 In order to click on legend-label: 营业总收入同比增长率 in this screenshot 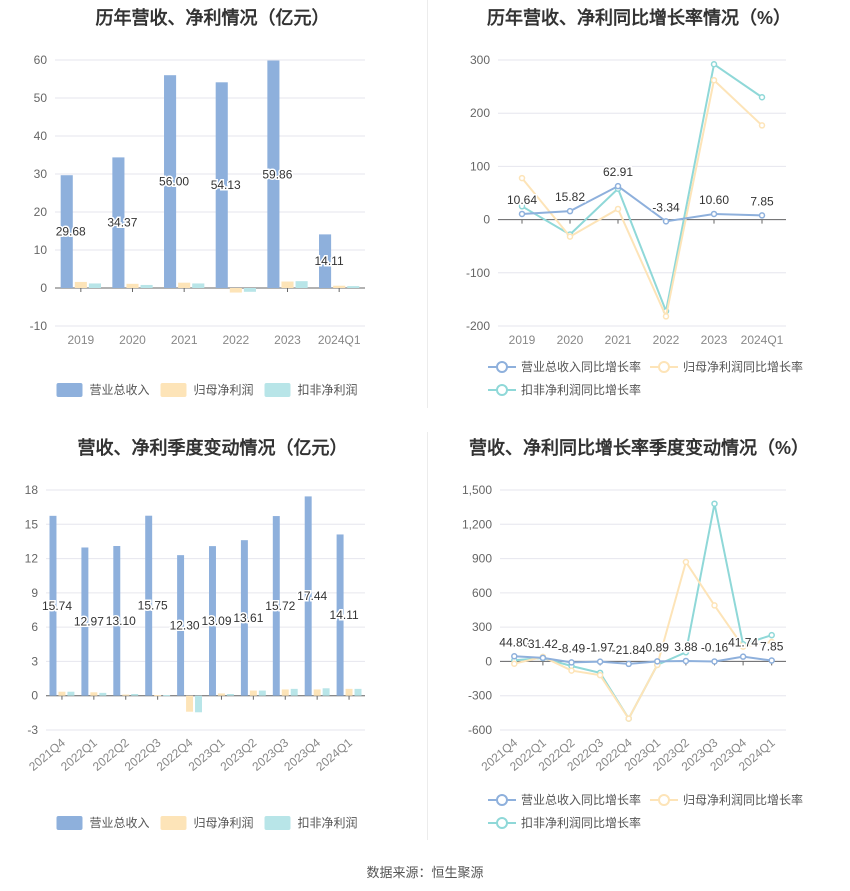, I will do `click(581, 366)`.